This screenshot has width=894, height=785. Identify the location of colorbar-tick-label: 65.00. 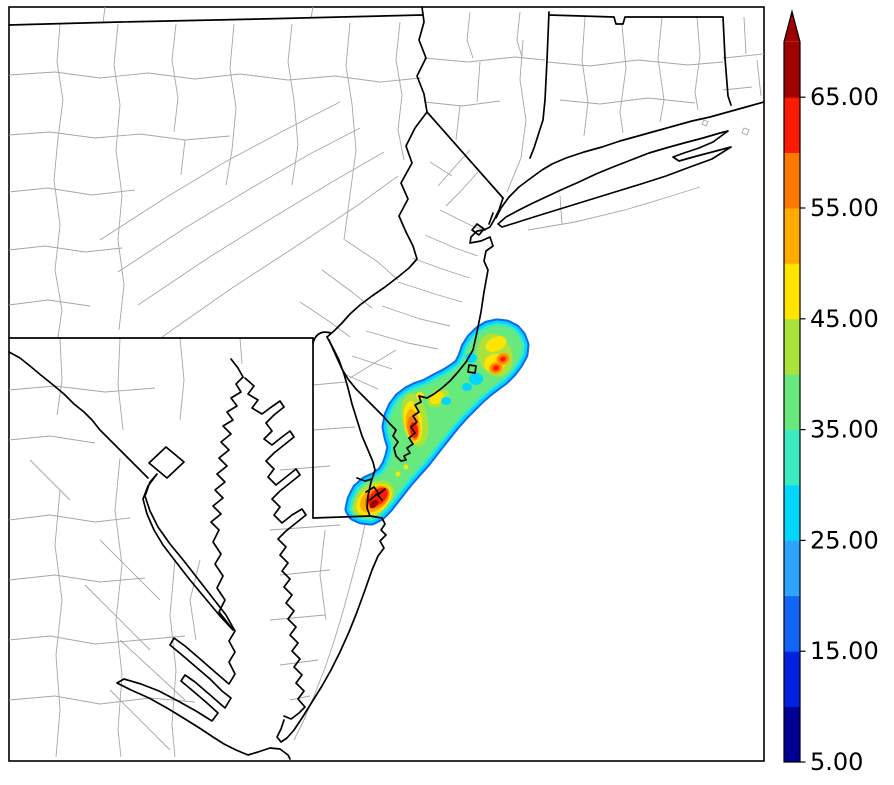
(844, 97).